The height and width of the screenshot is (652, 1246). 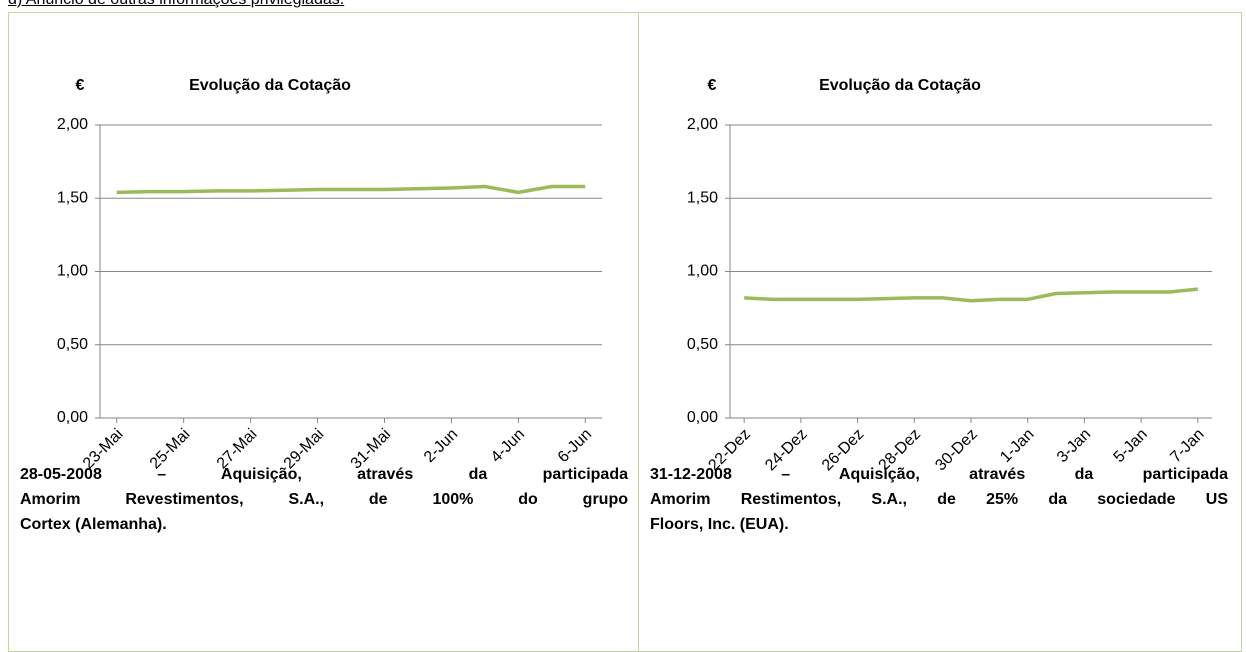 What do you see at coordinates (575, 446) in the screenshot?
I see `x-tick-label: 6-Jun` at bounding box center [575, 446].